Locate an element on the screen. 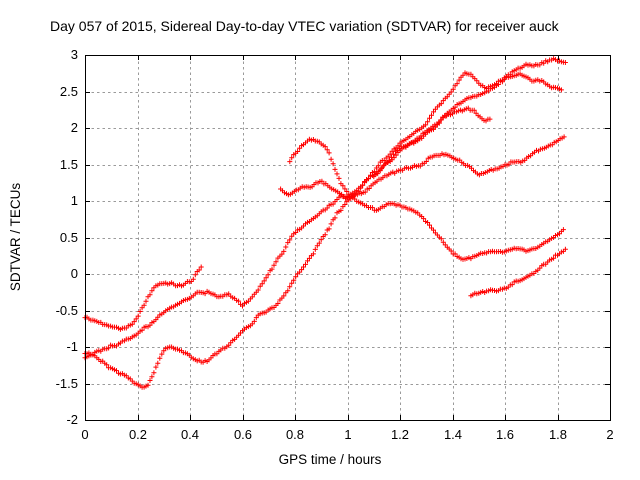 Image resolution: width=640 pixels, height=480 pixels. x-tick-label: 0 is located at coordinates (85, 434).